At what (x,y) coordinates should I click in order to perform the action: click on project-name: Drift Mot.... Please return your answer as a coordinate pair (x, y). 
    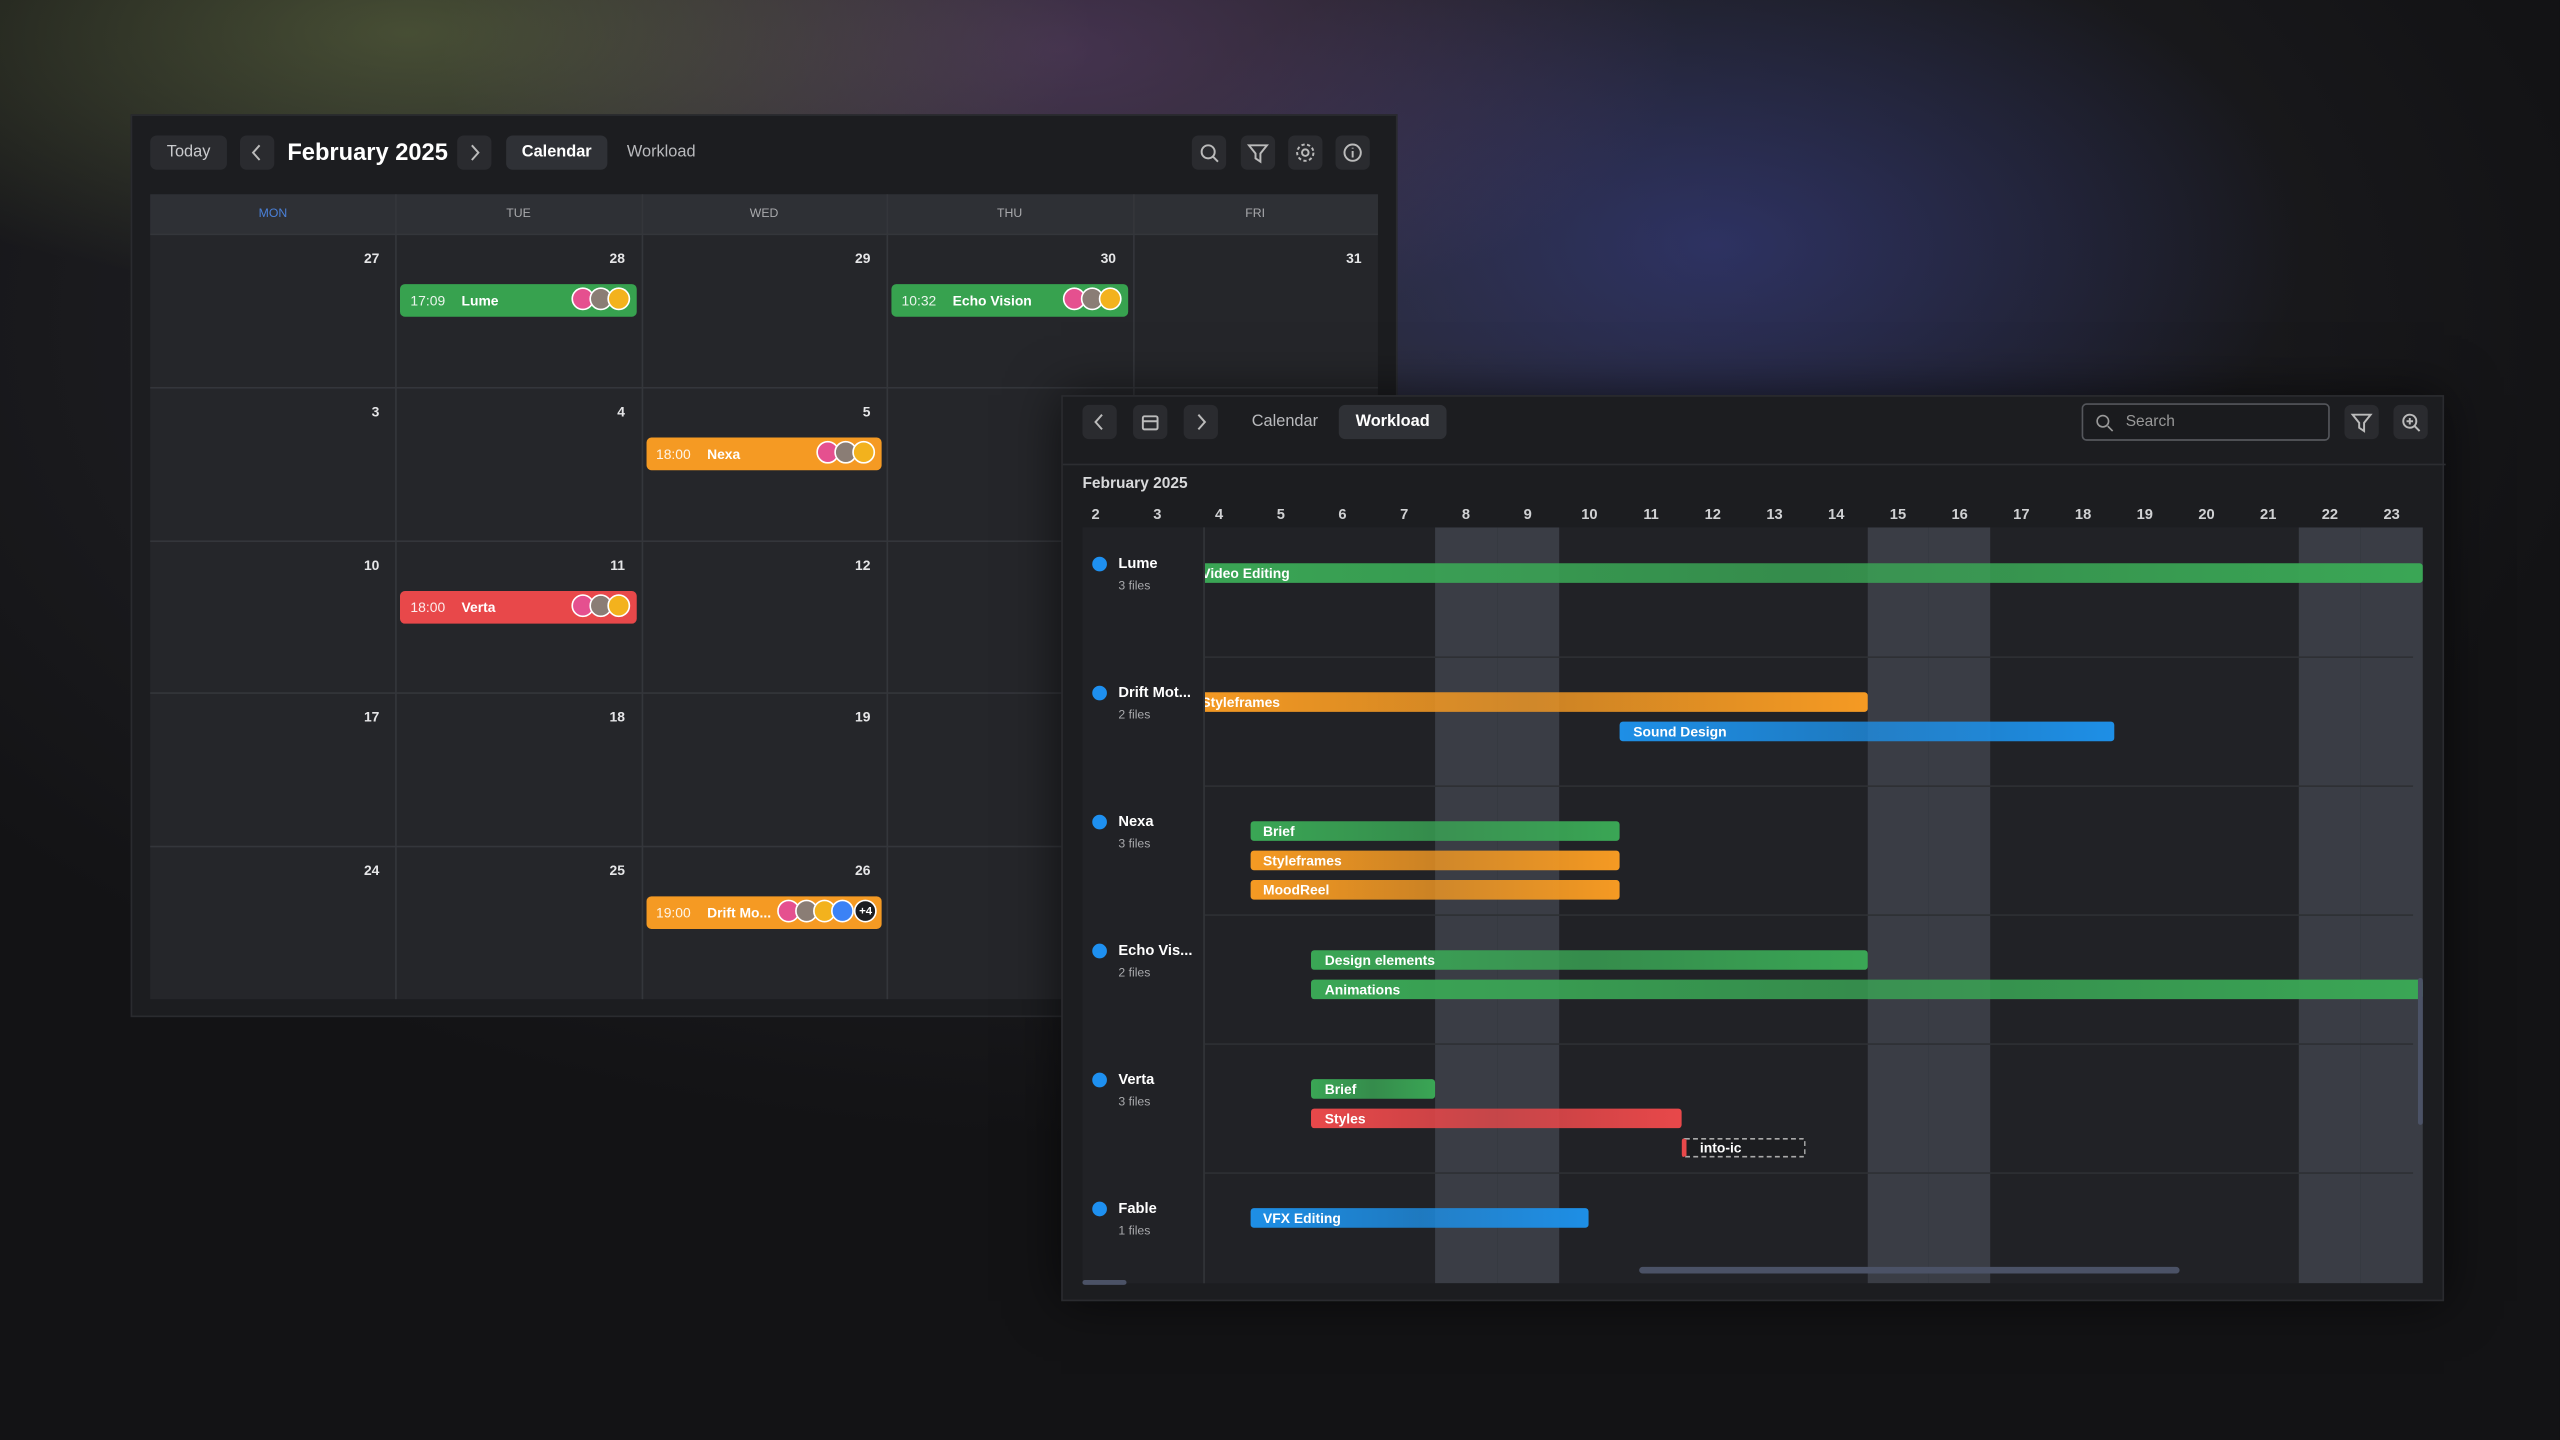
    Looking at the image, I should click on (1155, 692).